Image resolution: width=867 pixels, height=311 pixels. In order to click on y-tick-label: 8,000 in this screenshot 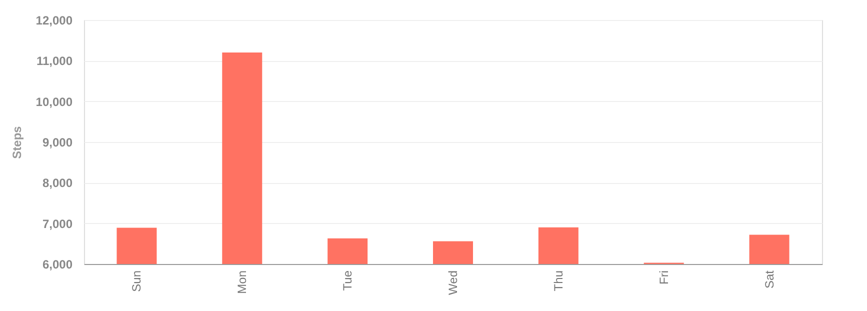, I will do `click(57, 183)`.